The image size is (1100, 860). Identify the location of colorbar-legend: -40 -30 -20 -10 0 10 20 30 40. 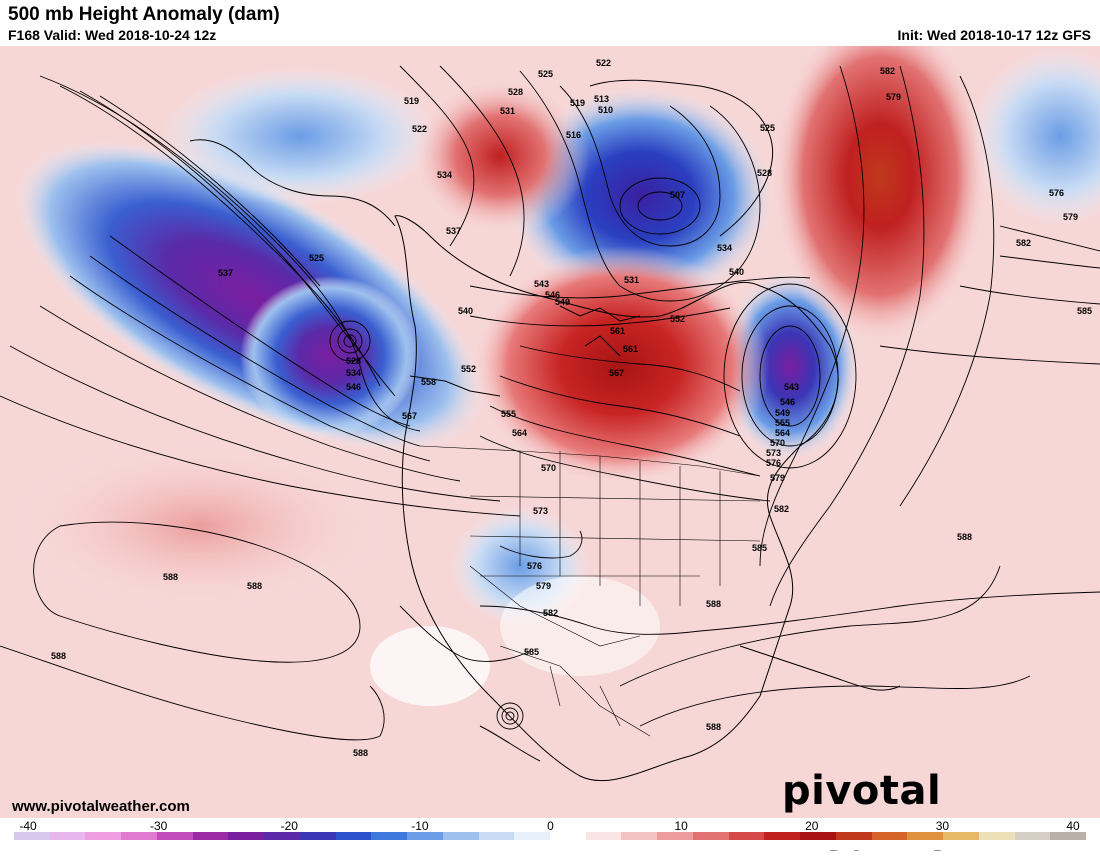
(550, 834).